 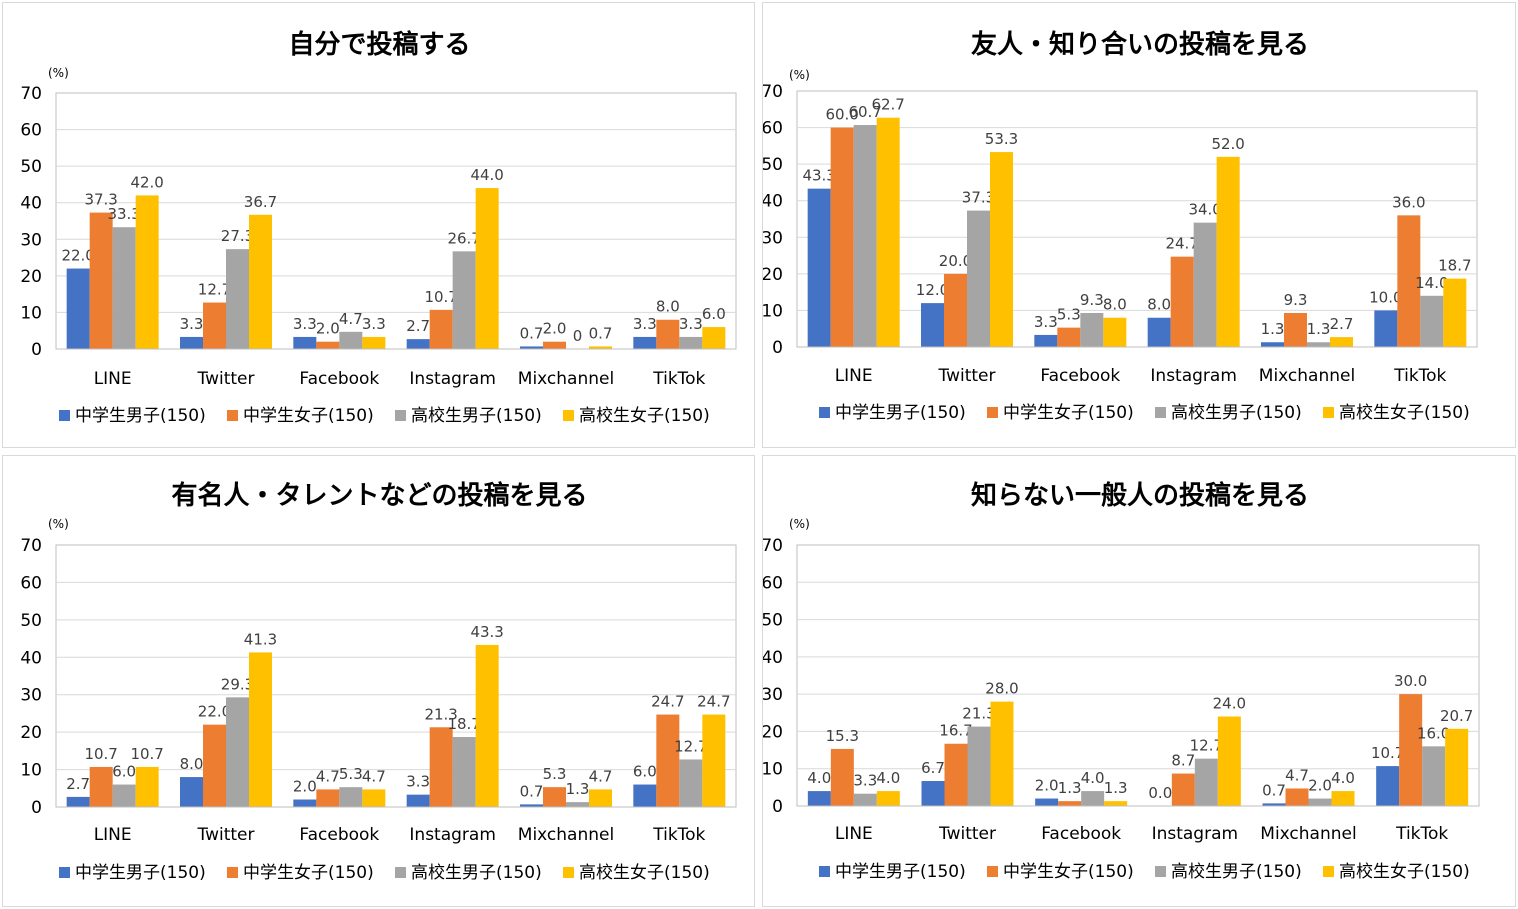 What do you see at coordinates (1068, 413) in the screenshot?
I see `legend-entry: 中学生女子(150)` at bounding box center [1068, 413].